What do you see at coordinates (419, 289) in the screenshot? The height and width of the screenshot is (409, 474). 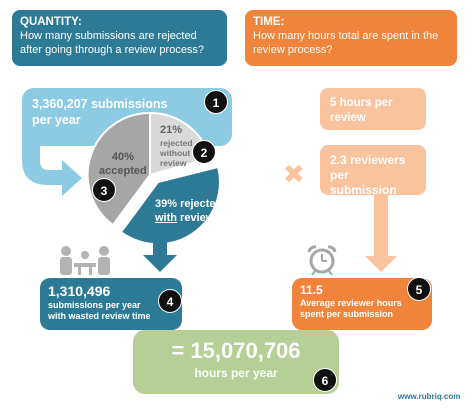 I see `badge-5: 5` at bounding box center [419, 289].